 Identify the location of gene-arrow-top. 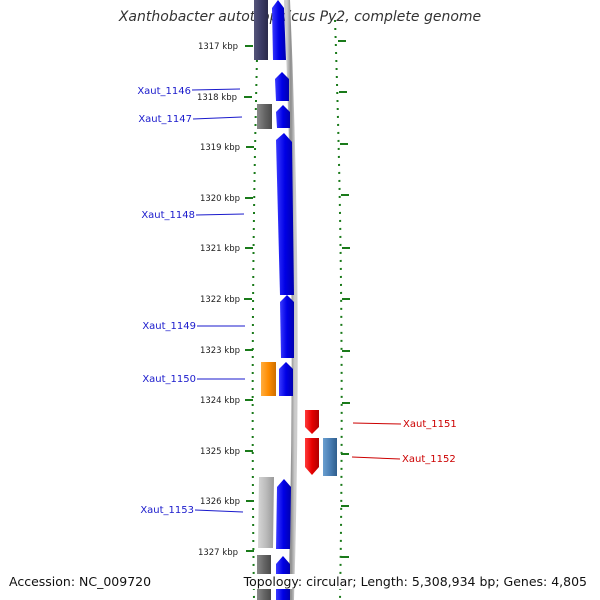
(279, 30).